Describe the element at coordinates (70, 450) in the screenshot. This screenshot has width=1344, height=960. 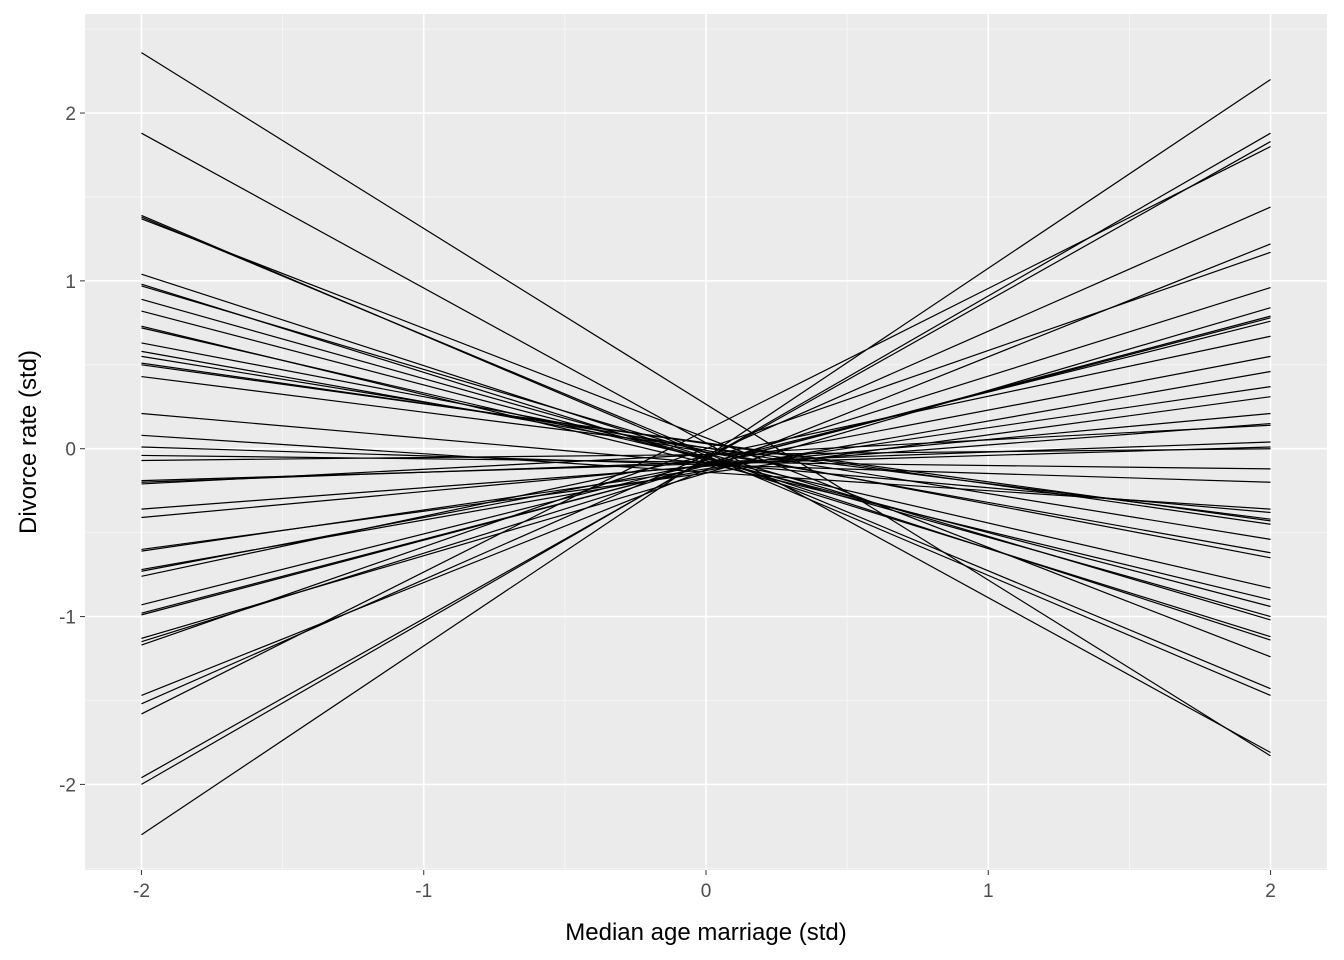
I see `y-tick-label: 0` at that location.